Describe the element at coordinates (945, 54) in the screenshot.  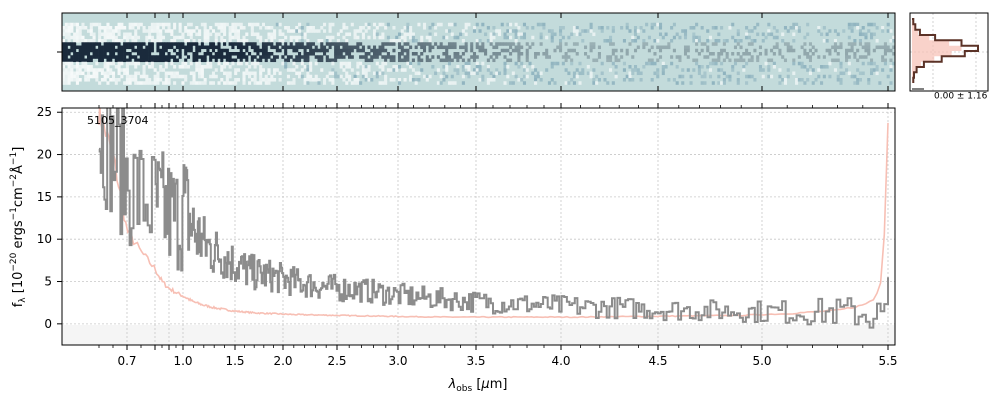
I see `profile-lines` at that location.